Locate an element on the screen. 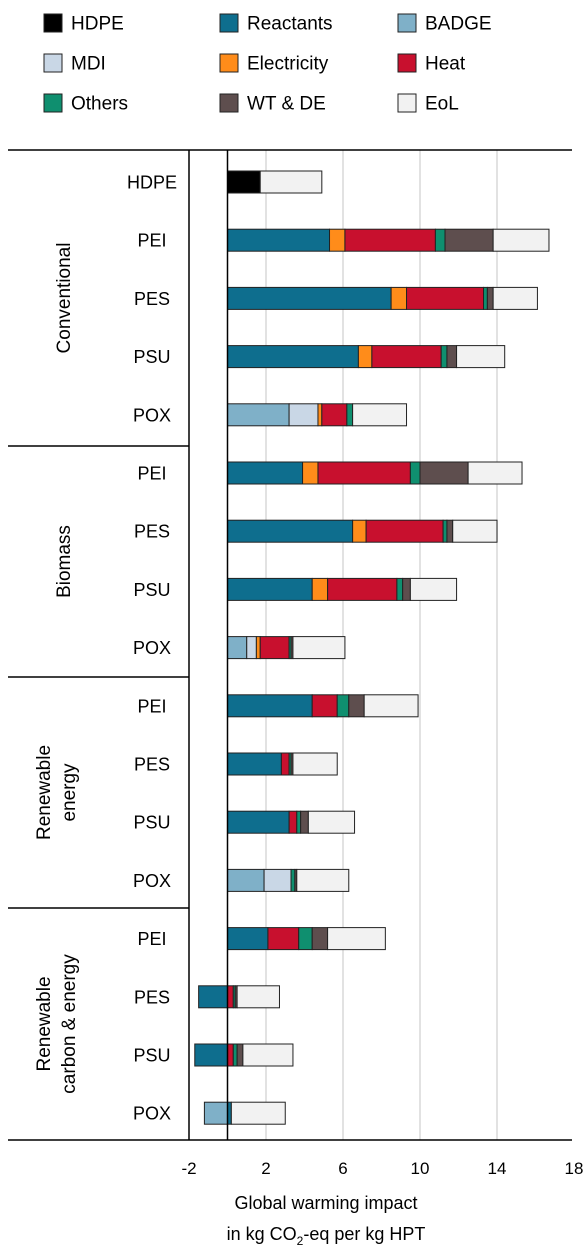 The width and height of the screenshot is (587, 1258). x-axis-label-line2: in kg CO2-eq per kg HPT is located at coordinates (326, 1236).